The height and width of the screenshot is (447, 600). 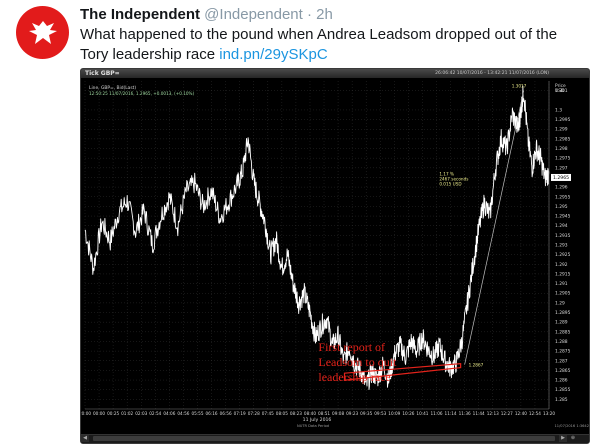 What do you see at coordinates (313, 426) in the screenshot?
I see `chart-footer-left: NUTR Data Period` at bounding box center [313, 426].